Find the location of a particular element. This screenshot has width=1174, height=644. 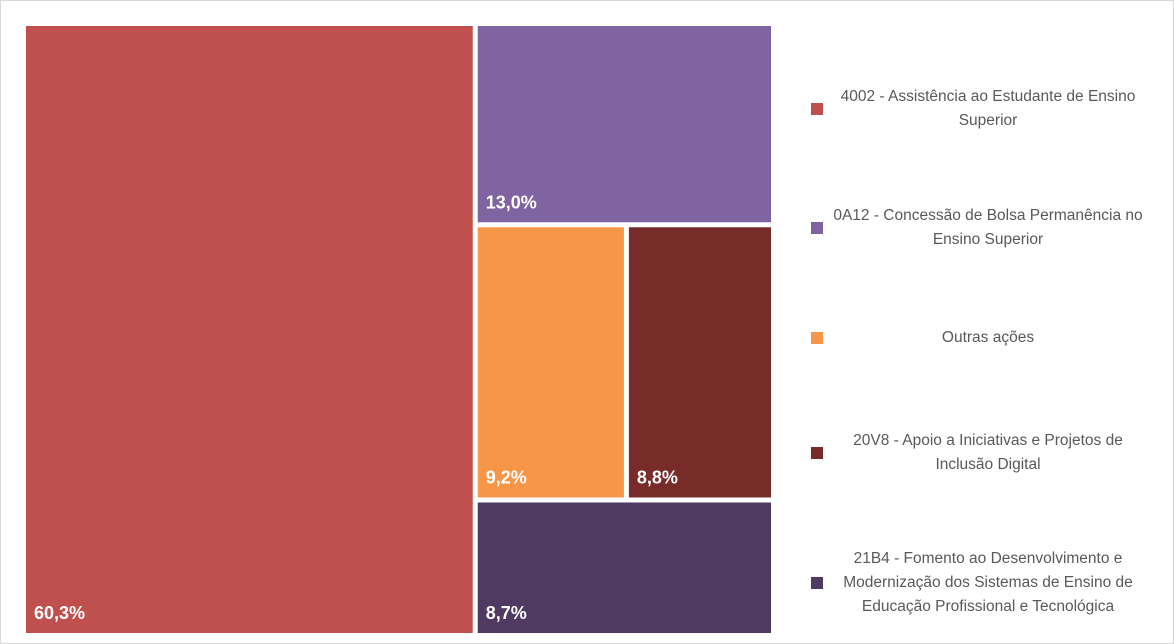

value-label: 8,7% is located at coordinates (506, 613).